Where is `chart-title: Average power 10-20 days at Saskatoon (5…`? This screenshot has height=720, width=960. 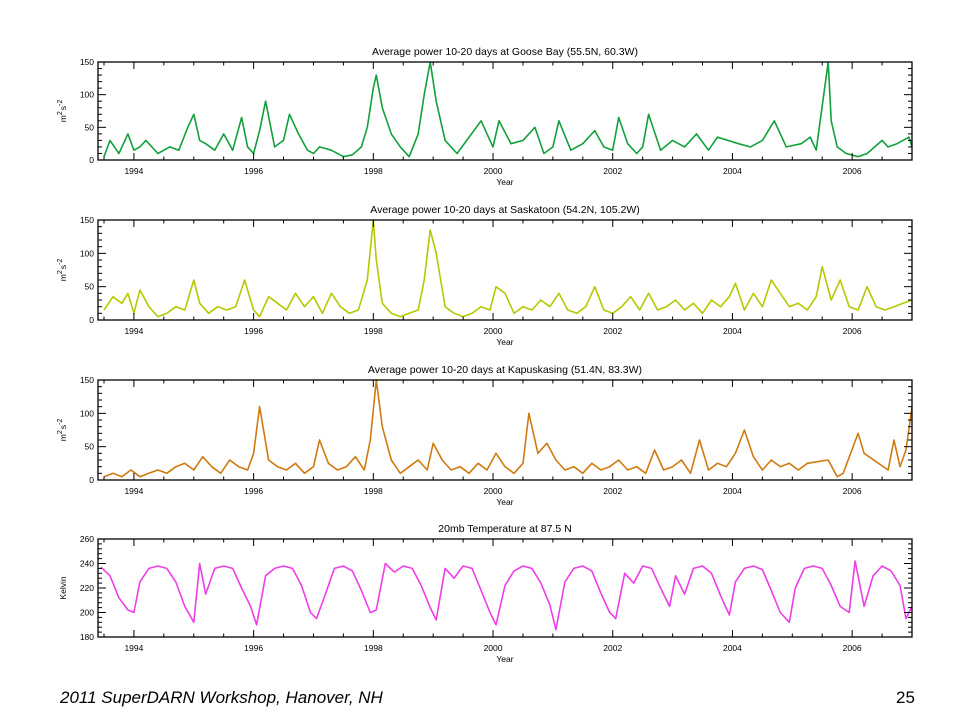
chart-title: Average power 10-20 days at Saskatoon (5… is located at coordinates (504, 210).